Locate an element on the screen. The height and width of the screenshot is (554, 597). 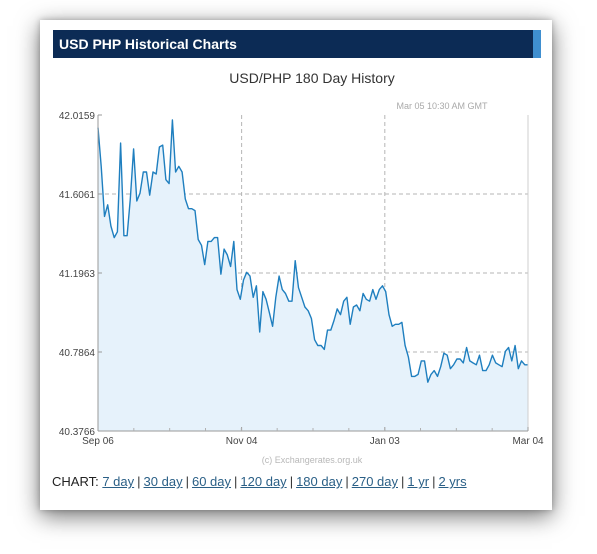
chart-range-link: 1 yr is located at coordinates (418, 481).